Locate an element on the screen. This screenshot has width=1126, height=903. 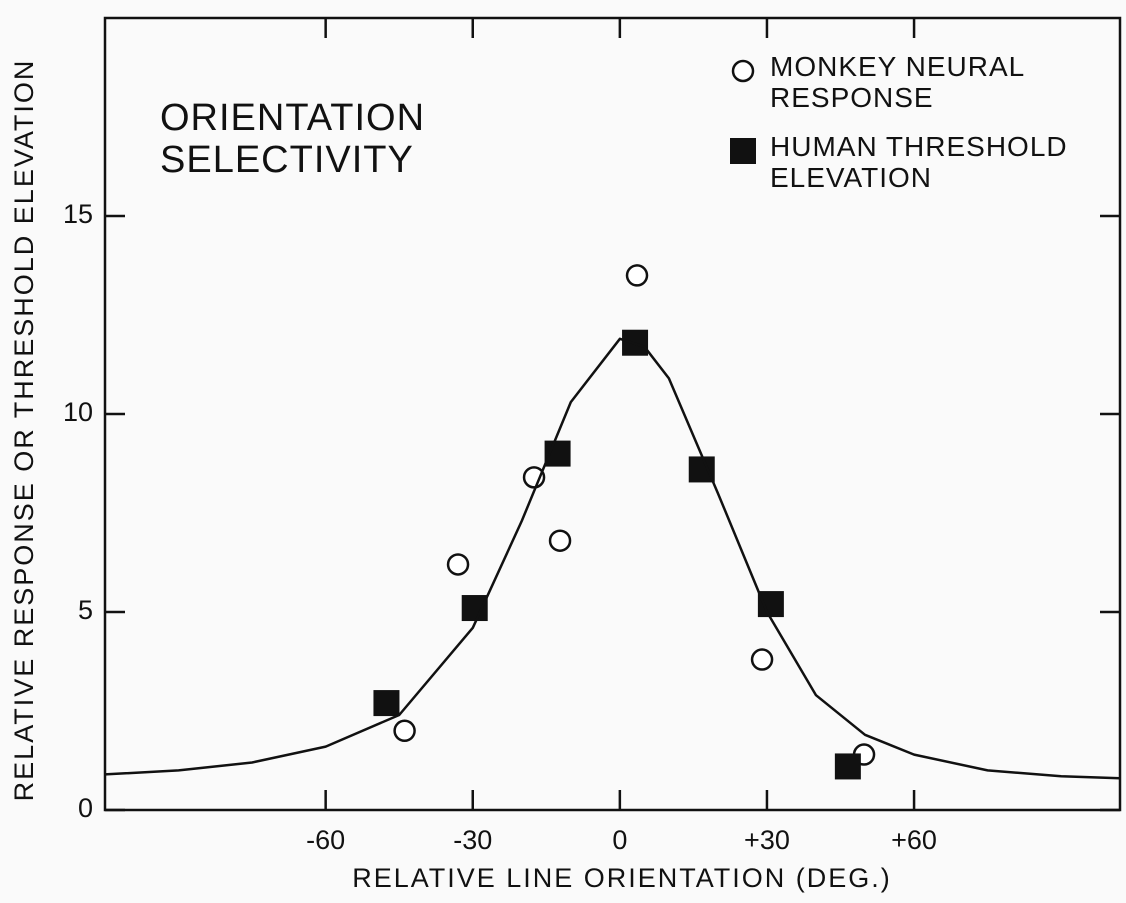
x-tick-label: +60 is located at coordinates (914, 840).